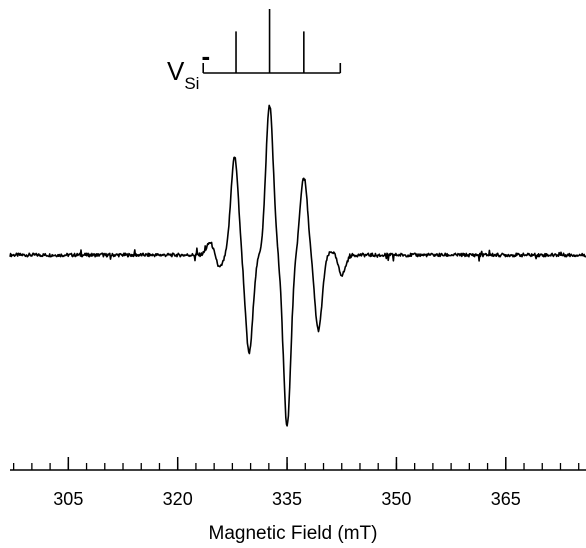  What do you see at coordinates (296, 466) in the screenshot?
I see `x-axis-minor-ticks` at bounding box center [296, 466].